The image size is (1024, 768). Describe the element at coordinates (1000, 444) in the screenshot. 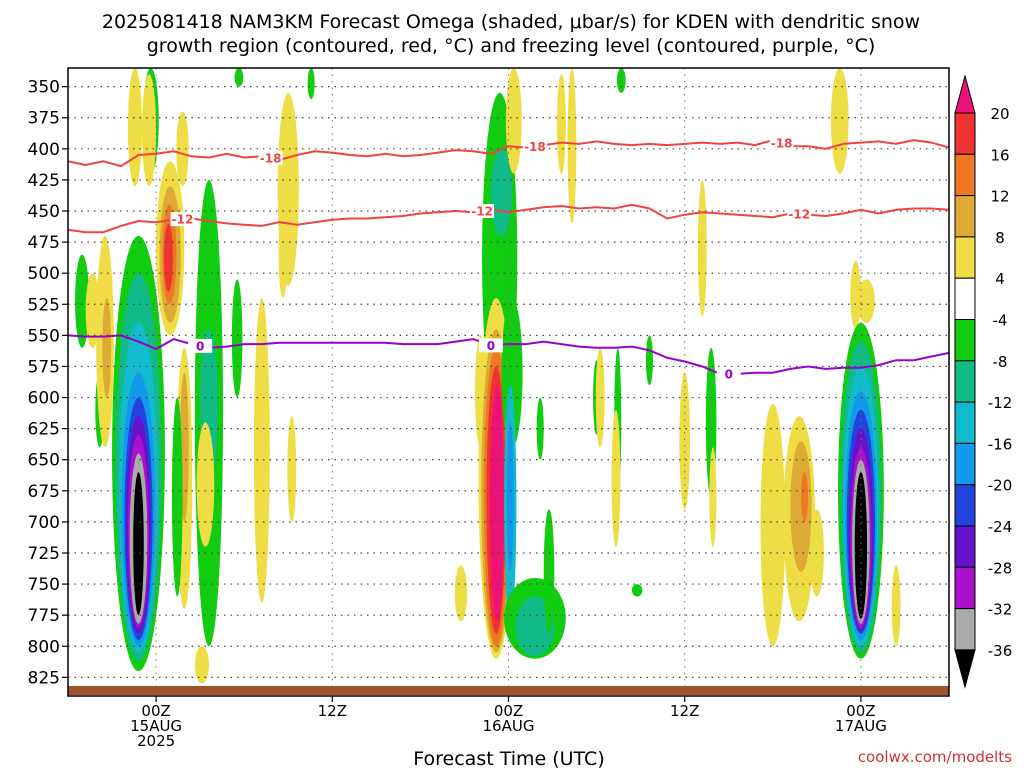

I see `colorbar-tick-label: -16` at that location.